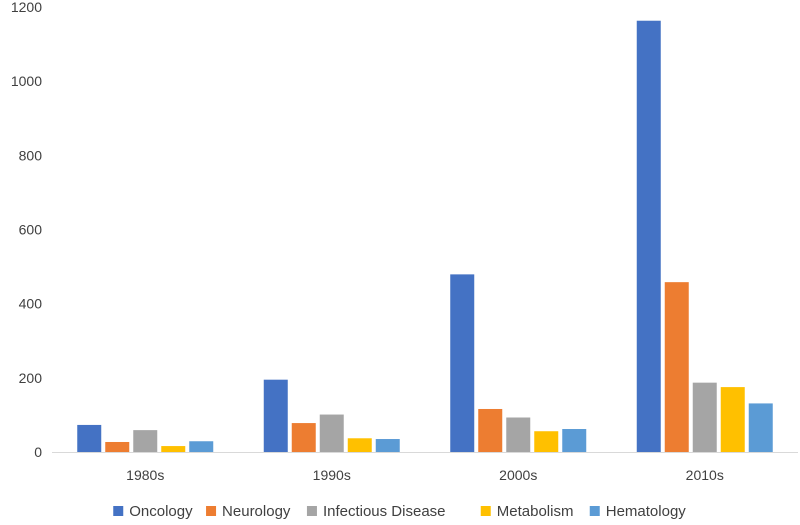 Image resolution: width=800 pixels, height=525 pixels. I want to click on bar-infectious-disease-2000s, so click(518, 434).